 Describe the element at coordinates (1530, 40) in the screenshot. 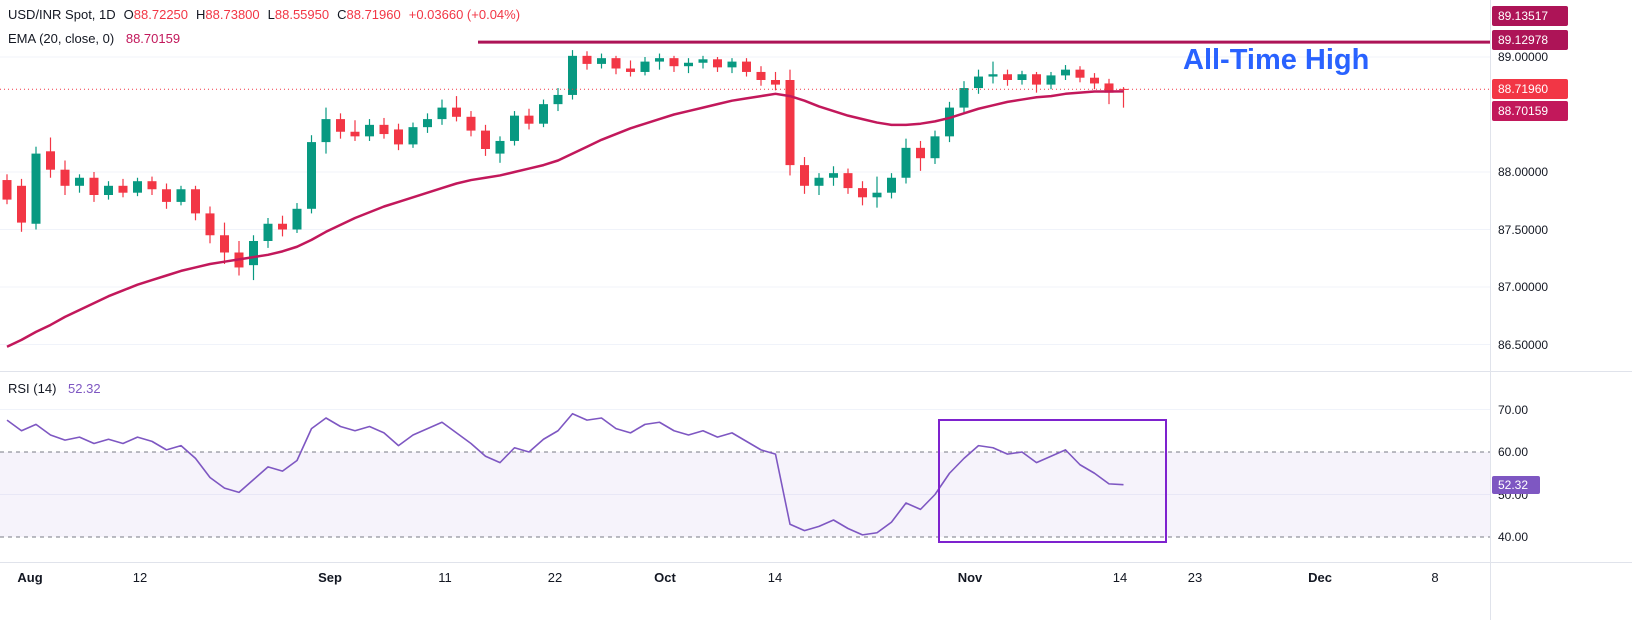

I see `price-badge: 89.12978` at that location.